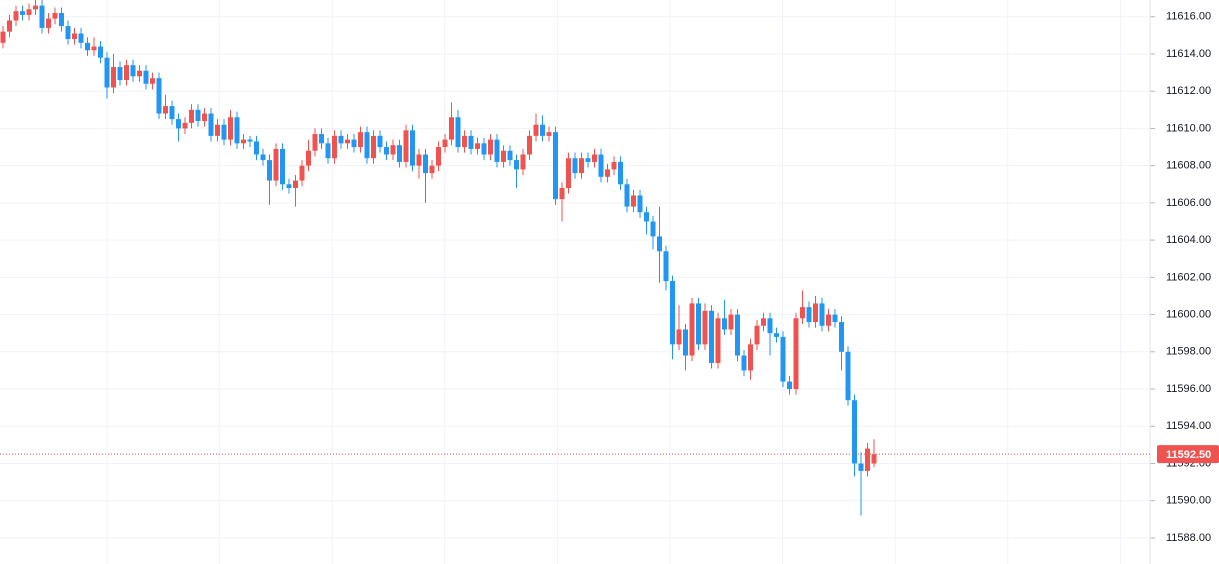 The height and width of the screenshot is (564, 1219). I want to click on y-tick-label: 11598.00, so click(1188, 352).